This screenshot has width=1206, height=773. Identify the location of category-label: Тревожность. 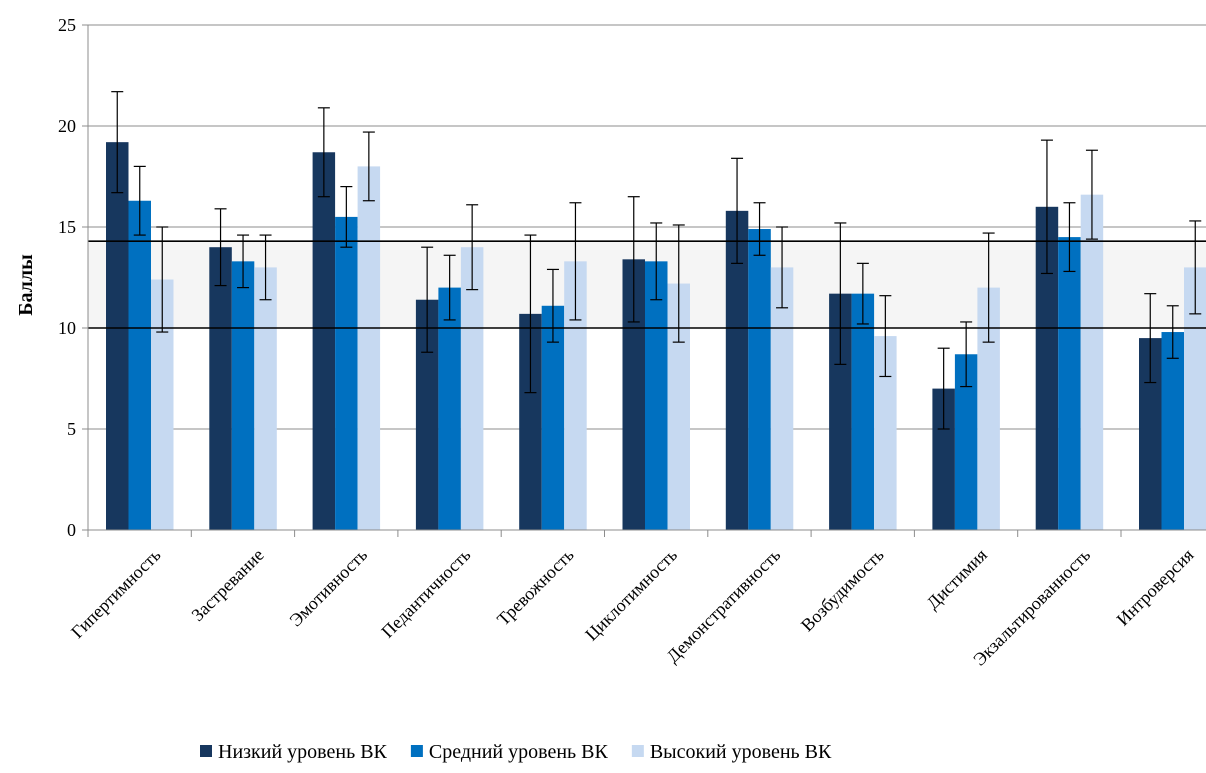
(535, 587).